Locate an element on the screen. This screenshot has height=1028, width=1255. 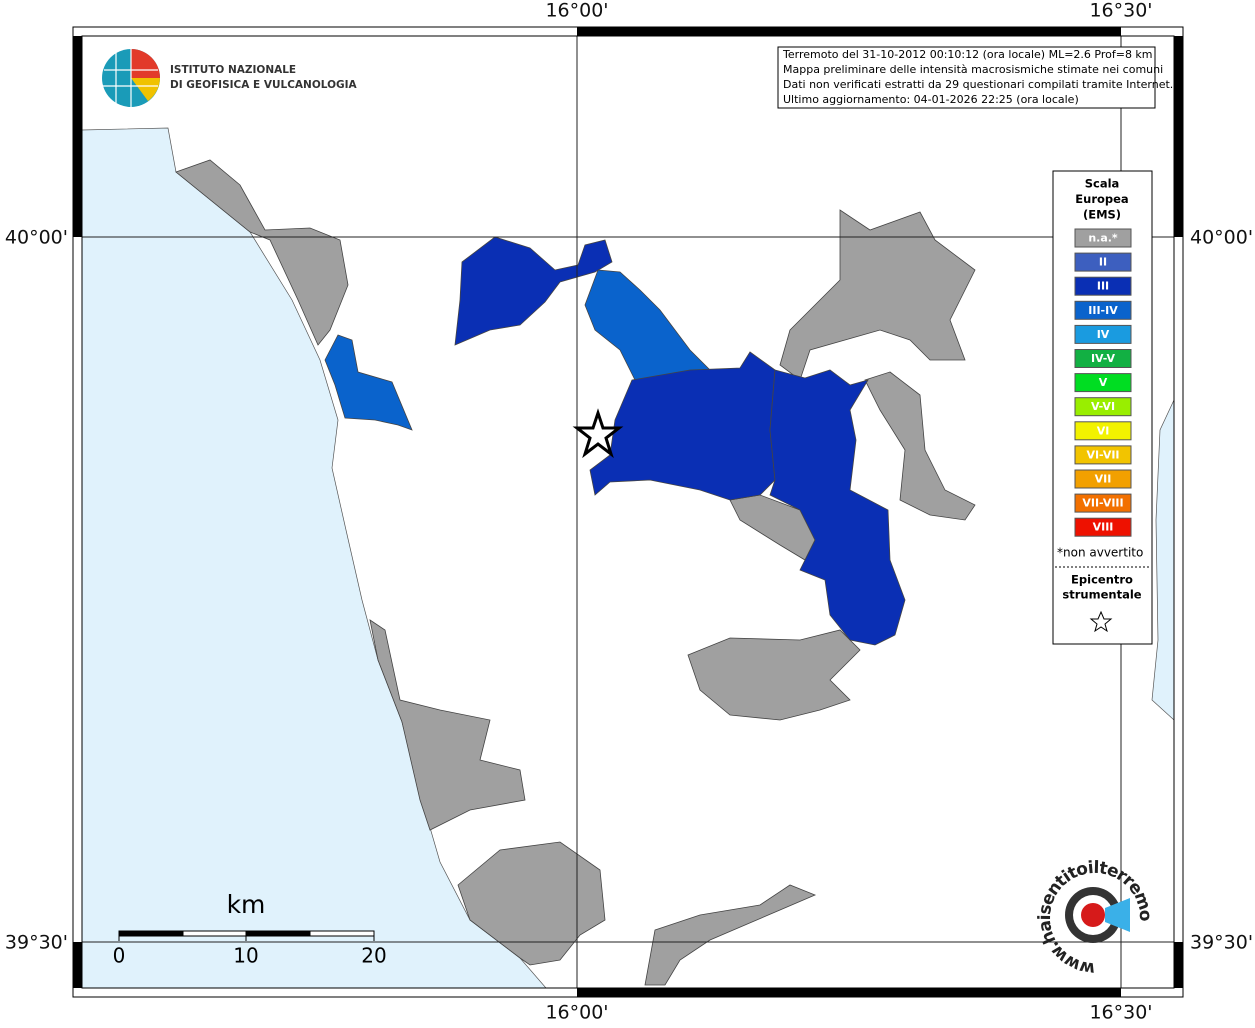
legend-label: III-IV is located at coordinates (1103, 310).